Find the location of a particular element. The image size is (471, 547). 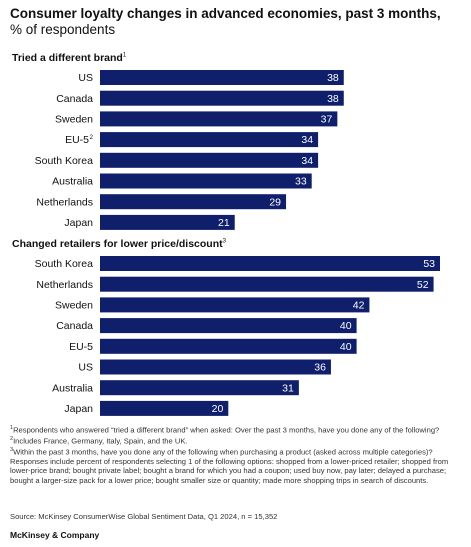

value-label-netherlands: 52 is located at coordinates (423, 285).